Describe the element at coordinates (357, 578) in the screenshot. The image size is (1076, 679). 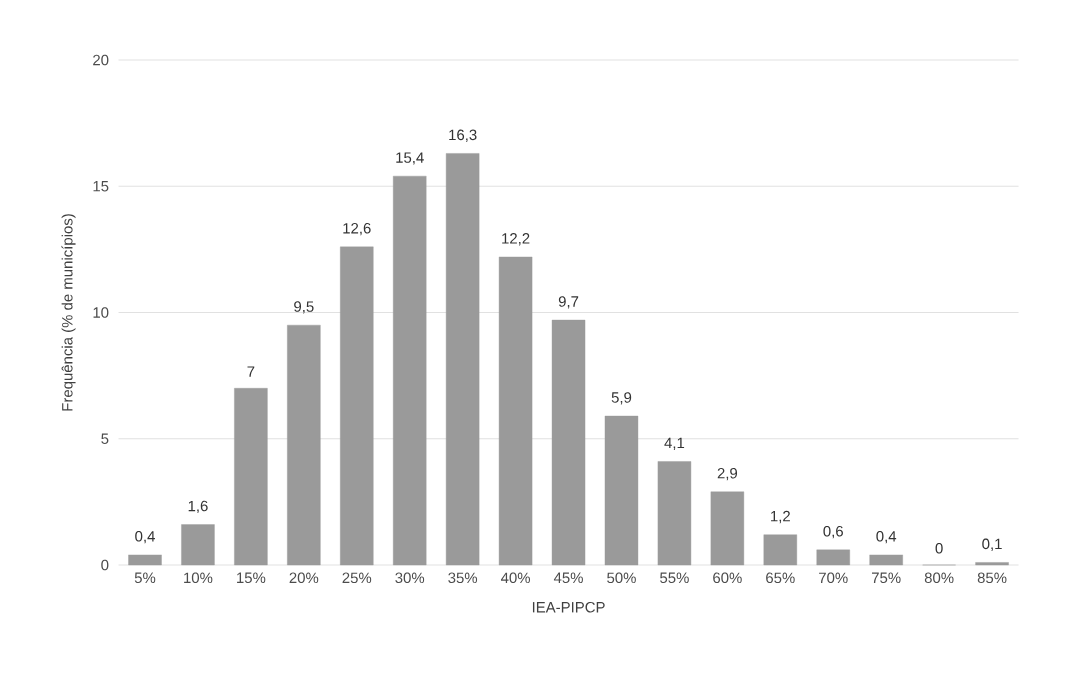
I see `x-tick-label: 25%` at that location.